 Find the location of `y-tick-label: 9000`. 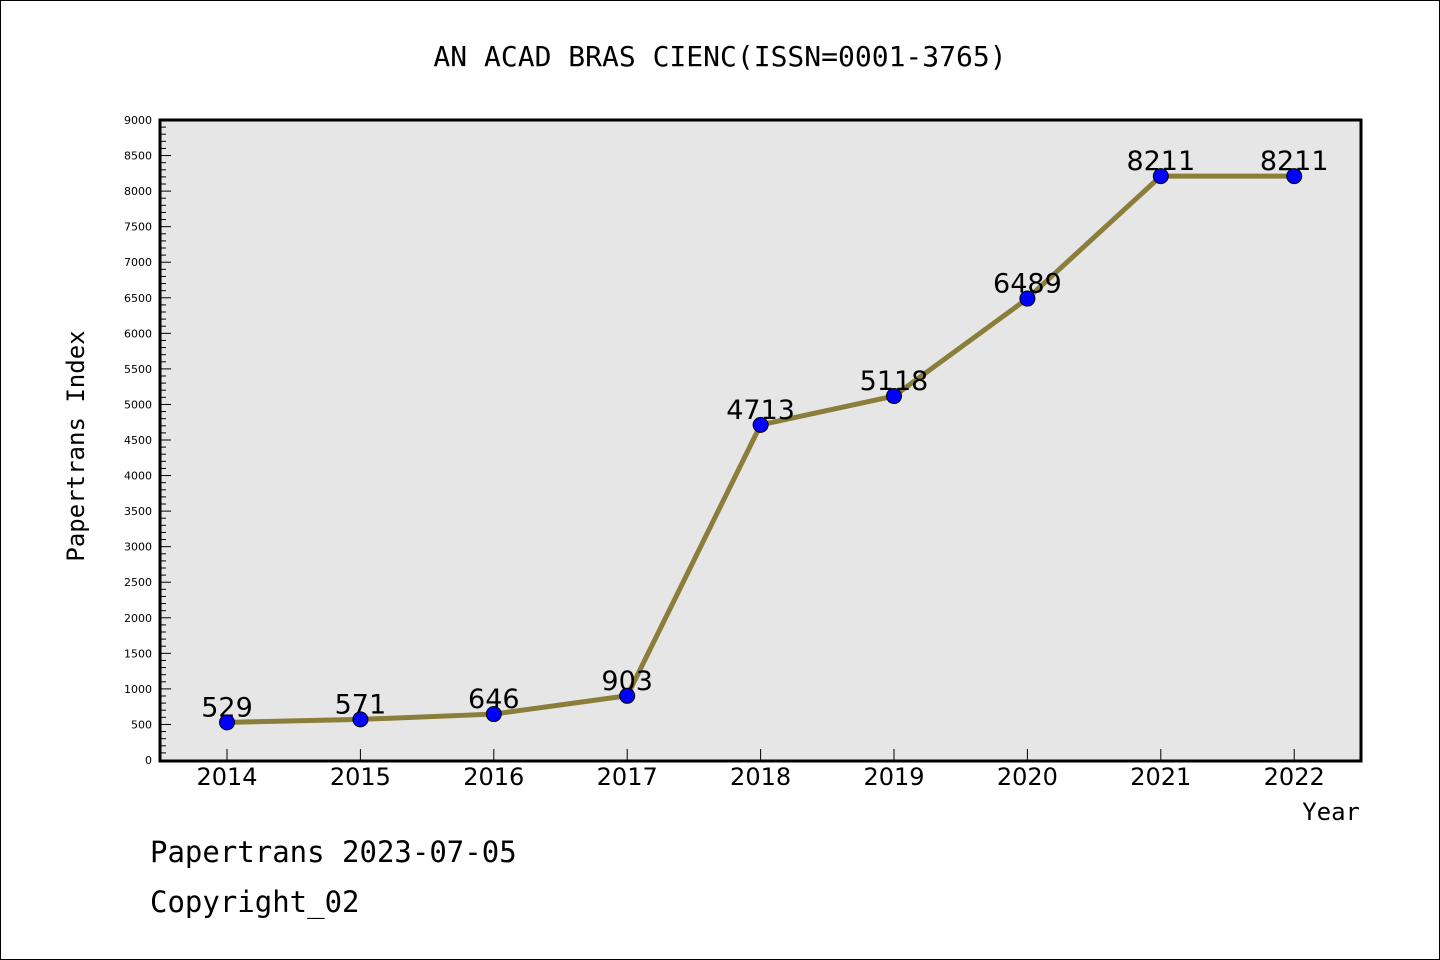

y-tick-label: 9000 is located at coordinates (138, 120).